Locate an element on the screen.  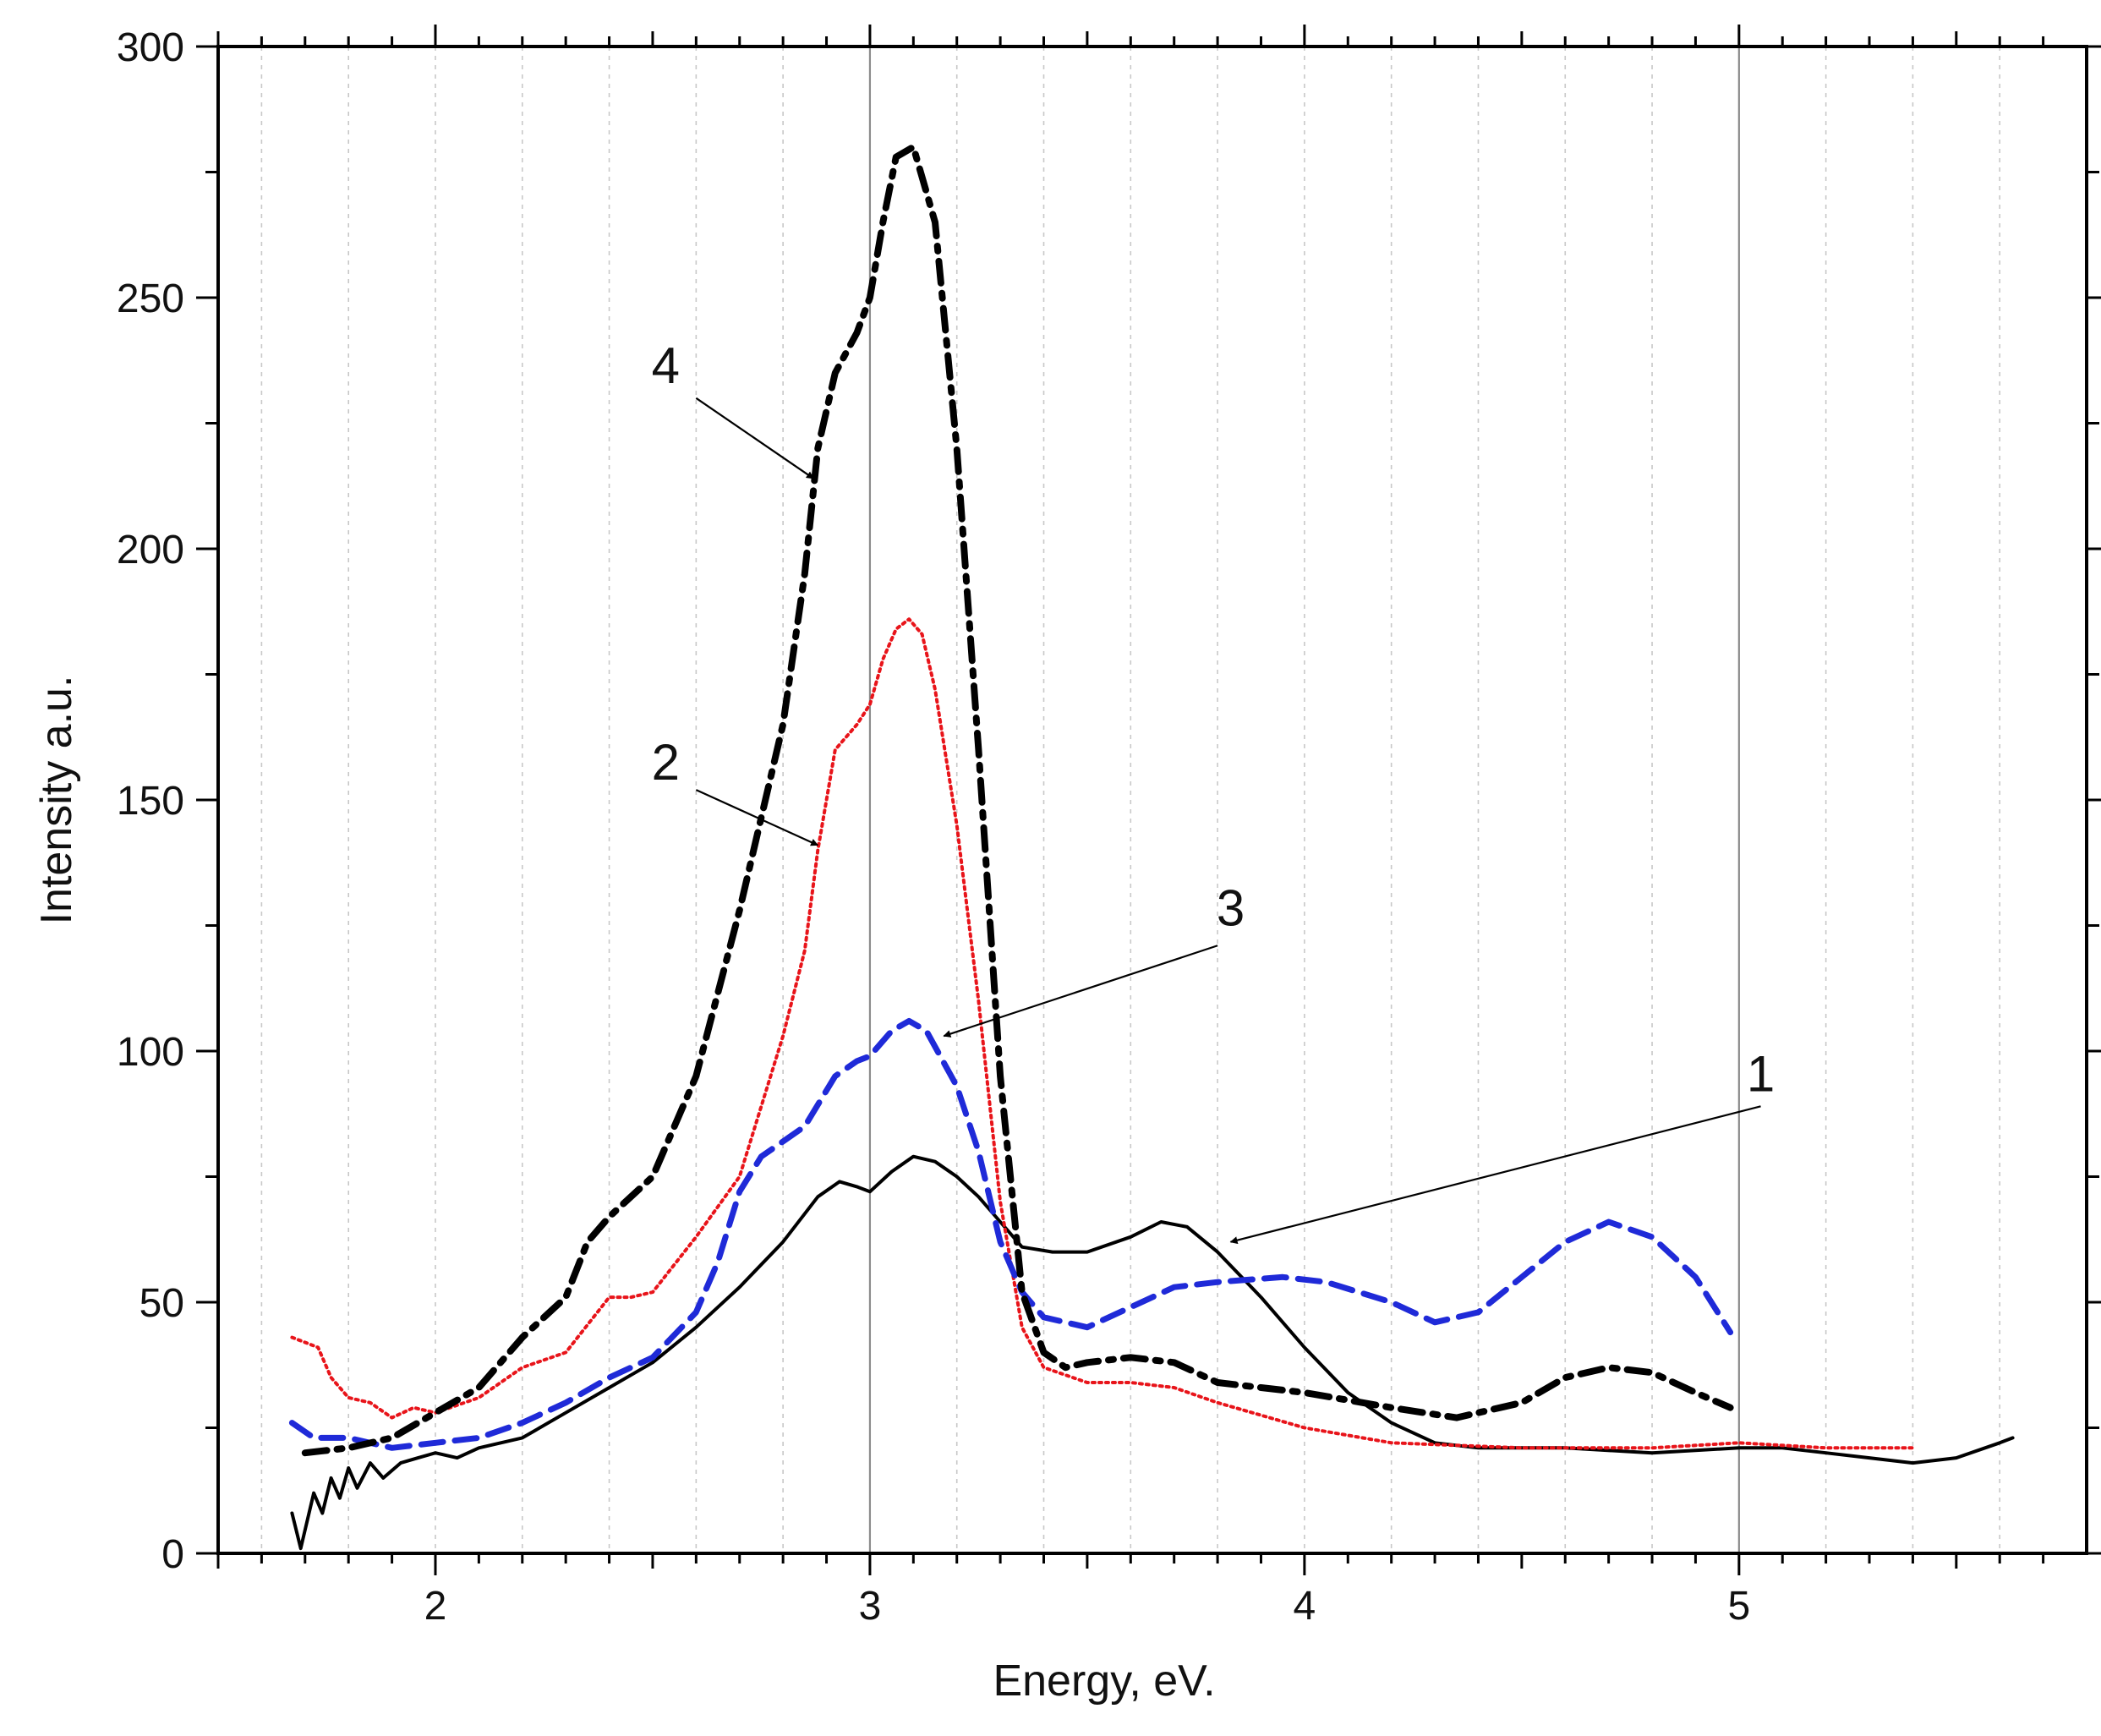
y-tick-label: 300 is located at coordinates (150, 47).